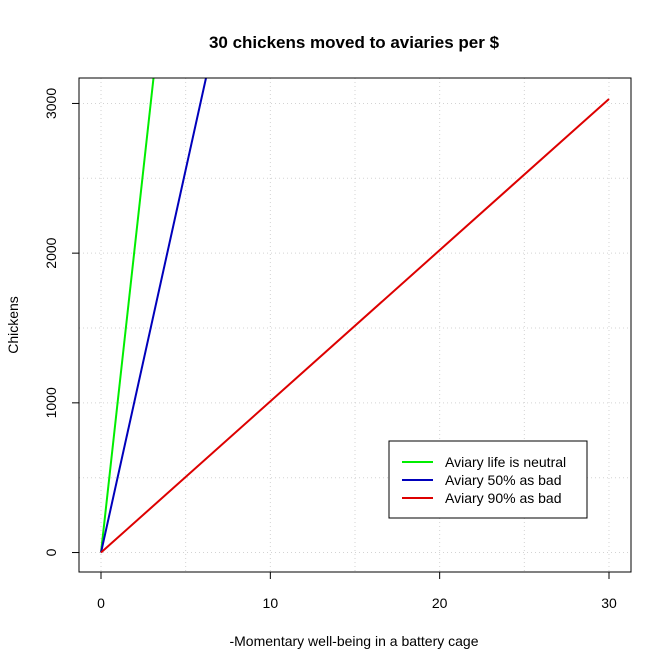 Image resolution: width=672 pixels, height=671 pixels. What do you see at coordinates (13, 325) in the screenshot?
I see `y-axis-label: Chickens` at bounding box center [13, 325].